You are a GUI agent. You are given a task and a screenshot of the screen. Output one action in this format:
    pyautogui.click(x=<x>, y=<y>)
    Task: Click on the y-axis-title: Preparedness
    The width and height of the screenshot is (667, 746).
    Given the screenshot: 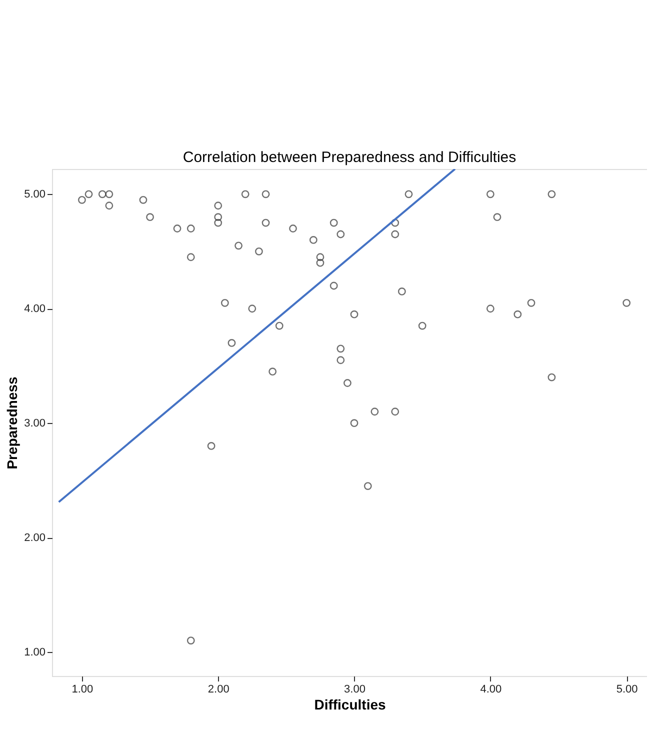 What is the action you would take?
    pyautogui.click(x=12, y=423)
    